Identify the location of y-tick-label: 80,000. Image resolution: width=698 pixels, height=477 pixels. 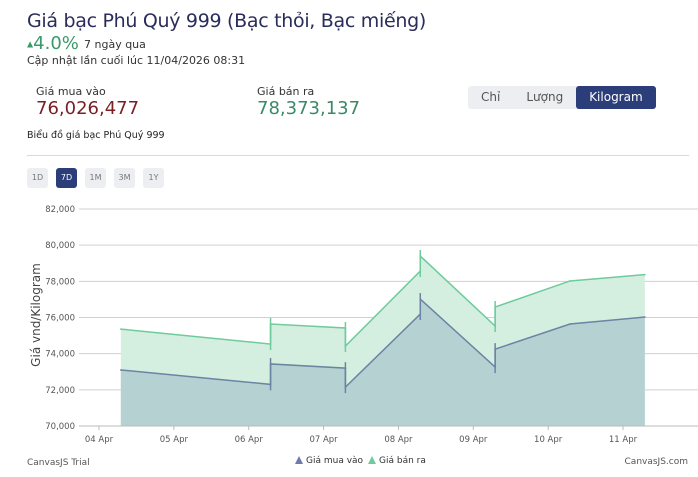
(60, 246).